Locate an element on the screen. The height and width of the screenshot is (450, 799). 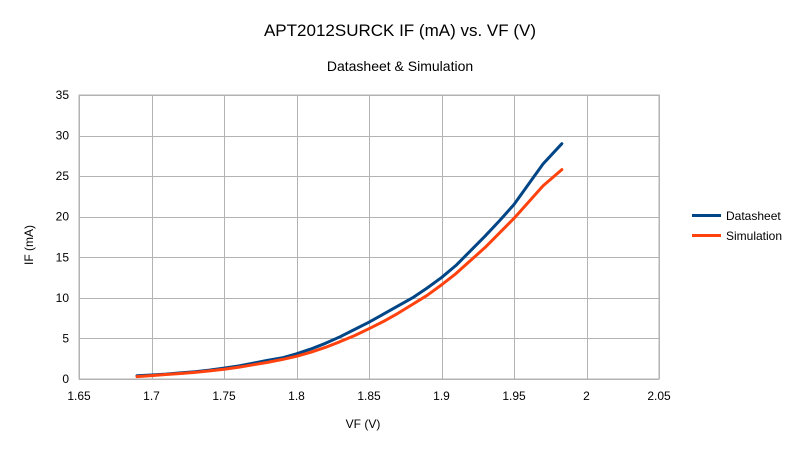
legend: Datasheet Simulation is located at coordinates (737, 226).